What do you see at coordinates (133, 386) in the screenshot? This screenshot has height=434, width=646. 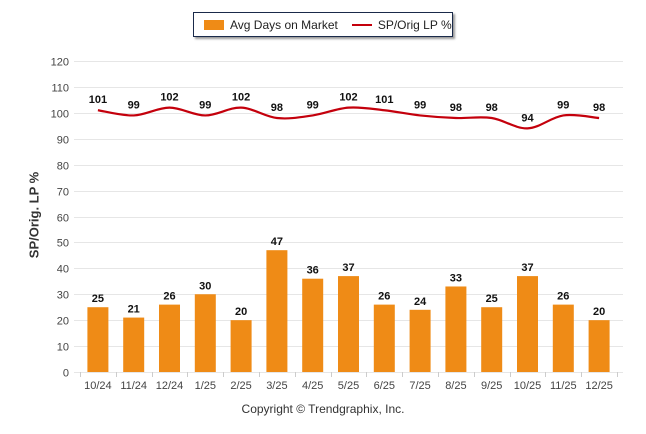 I see `x-tick-label: 11/24` at bounding box center [133, 386].